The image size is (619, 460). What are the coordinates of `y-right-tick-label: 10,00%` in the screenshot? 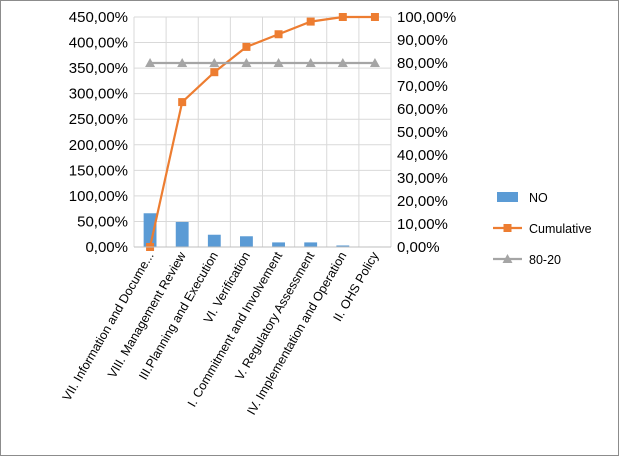 It's located at (422, 224).